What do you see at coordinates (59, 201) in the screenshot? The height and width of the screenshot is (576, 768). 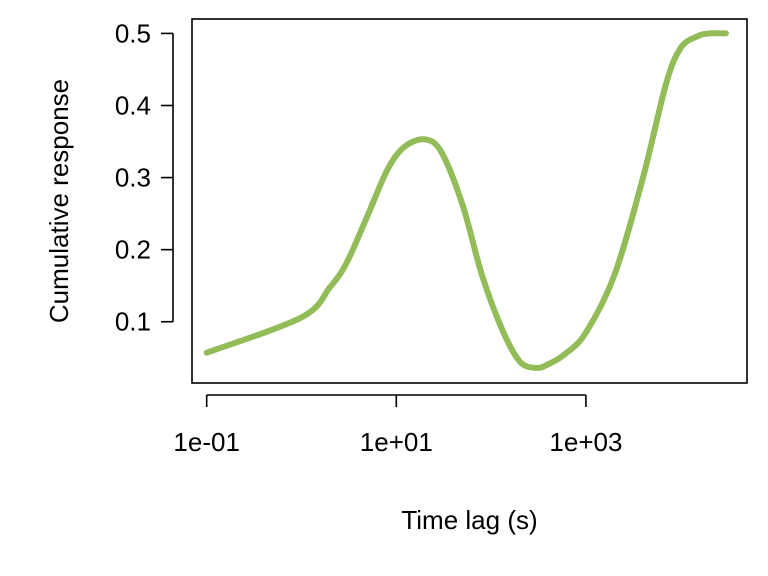 I see `y-axis-label: Cumulative response` at bounding box center [59, 201].